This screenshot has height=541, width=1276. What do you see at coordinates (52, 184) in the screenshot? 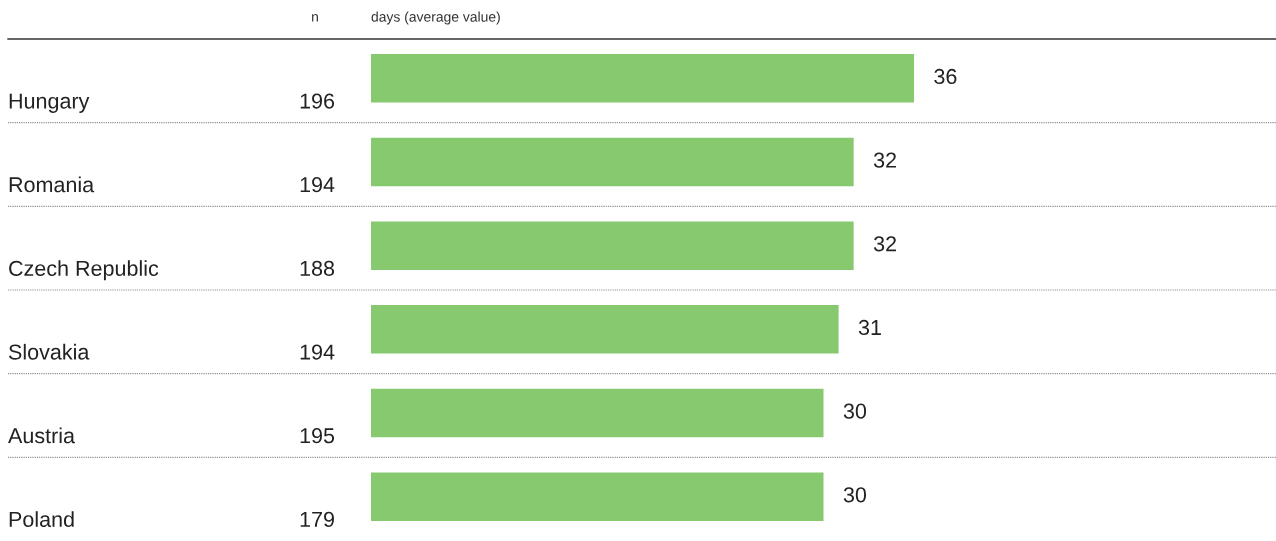
I see `y-tick-label: Romania` at bounding box center [52, 184].